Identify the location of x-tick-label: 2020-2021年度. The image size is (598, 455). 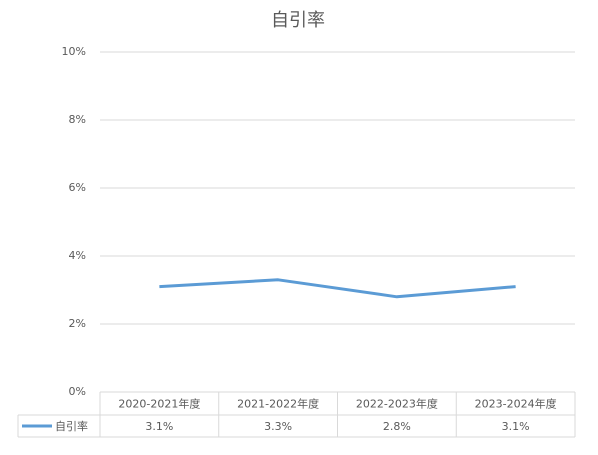
(159, 404).